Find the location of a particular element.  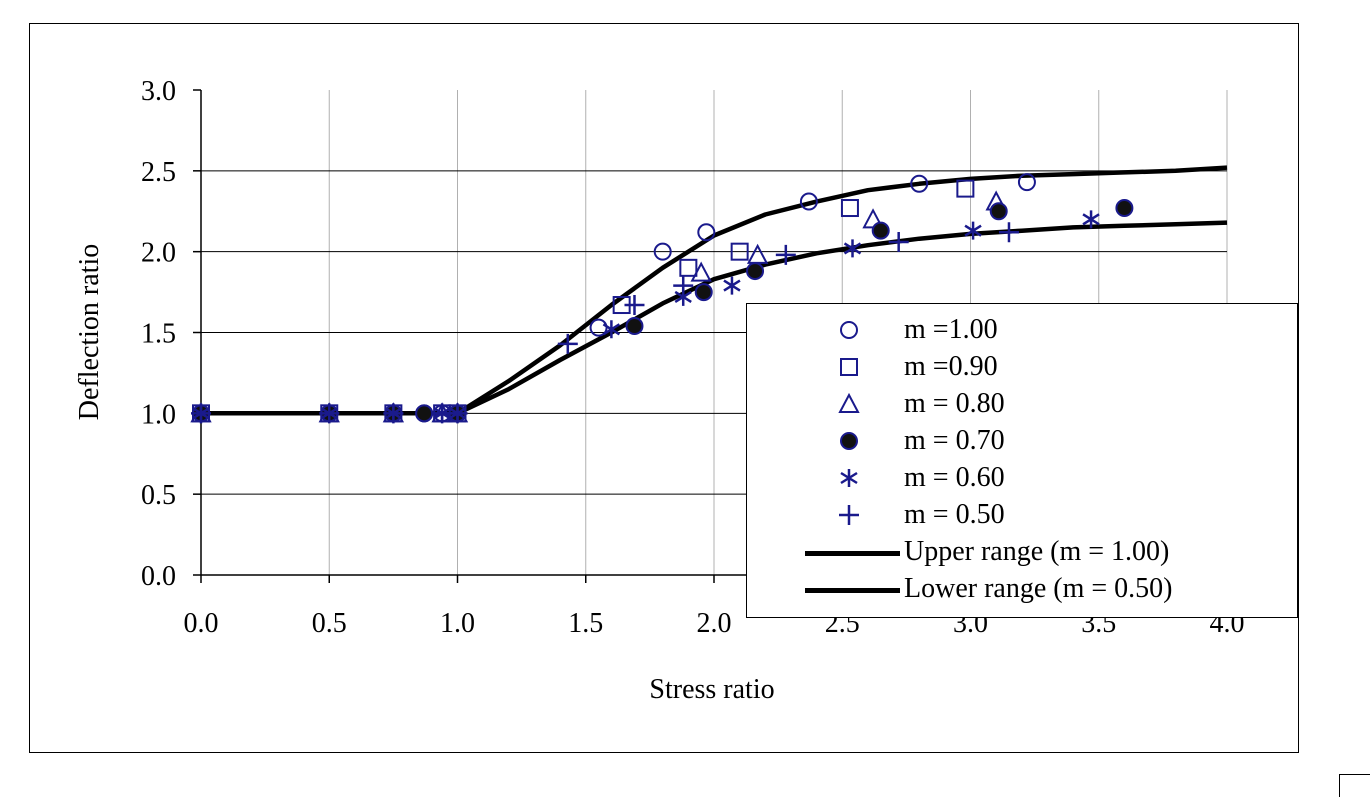

legend-label: Upper range (m = 1.00) is located at coordinates (1037, 551).